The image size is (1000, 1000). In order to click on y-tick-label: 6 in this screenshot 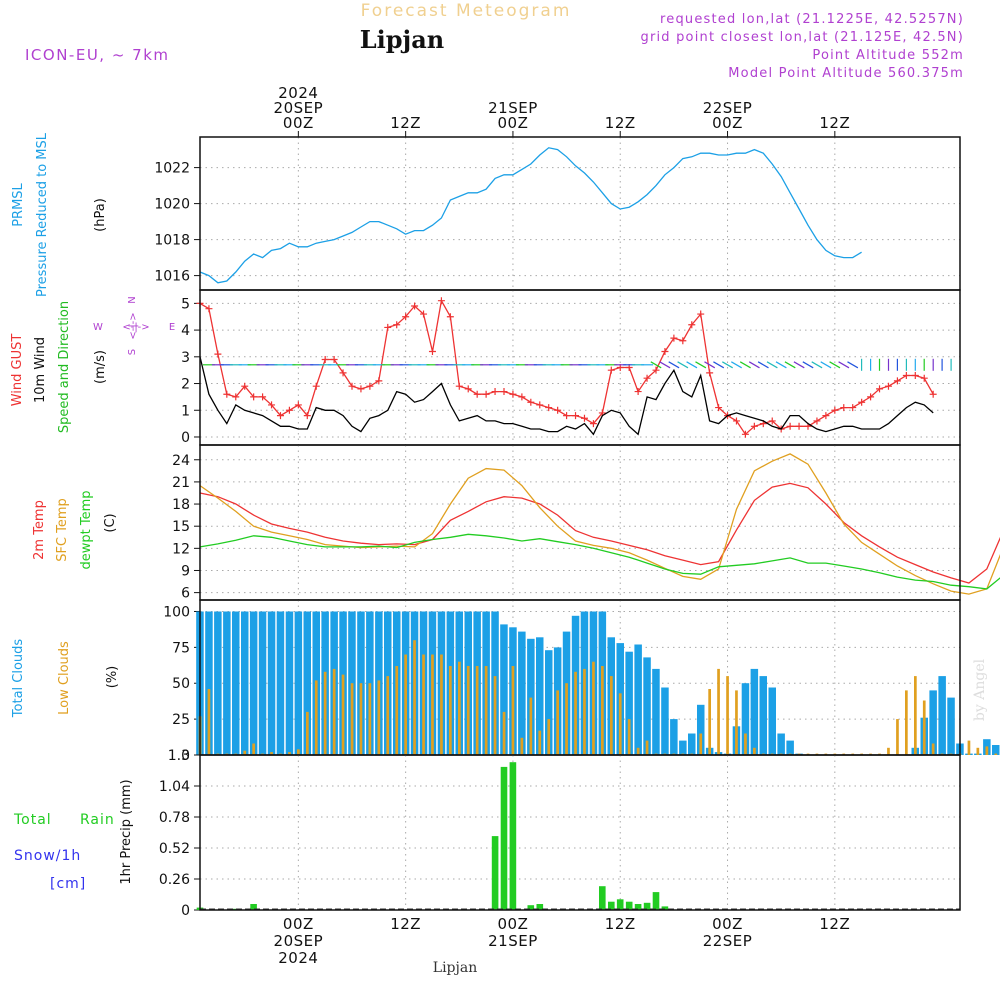, I will do `click(185, 594)`.